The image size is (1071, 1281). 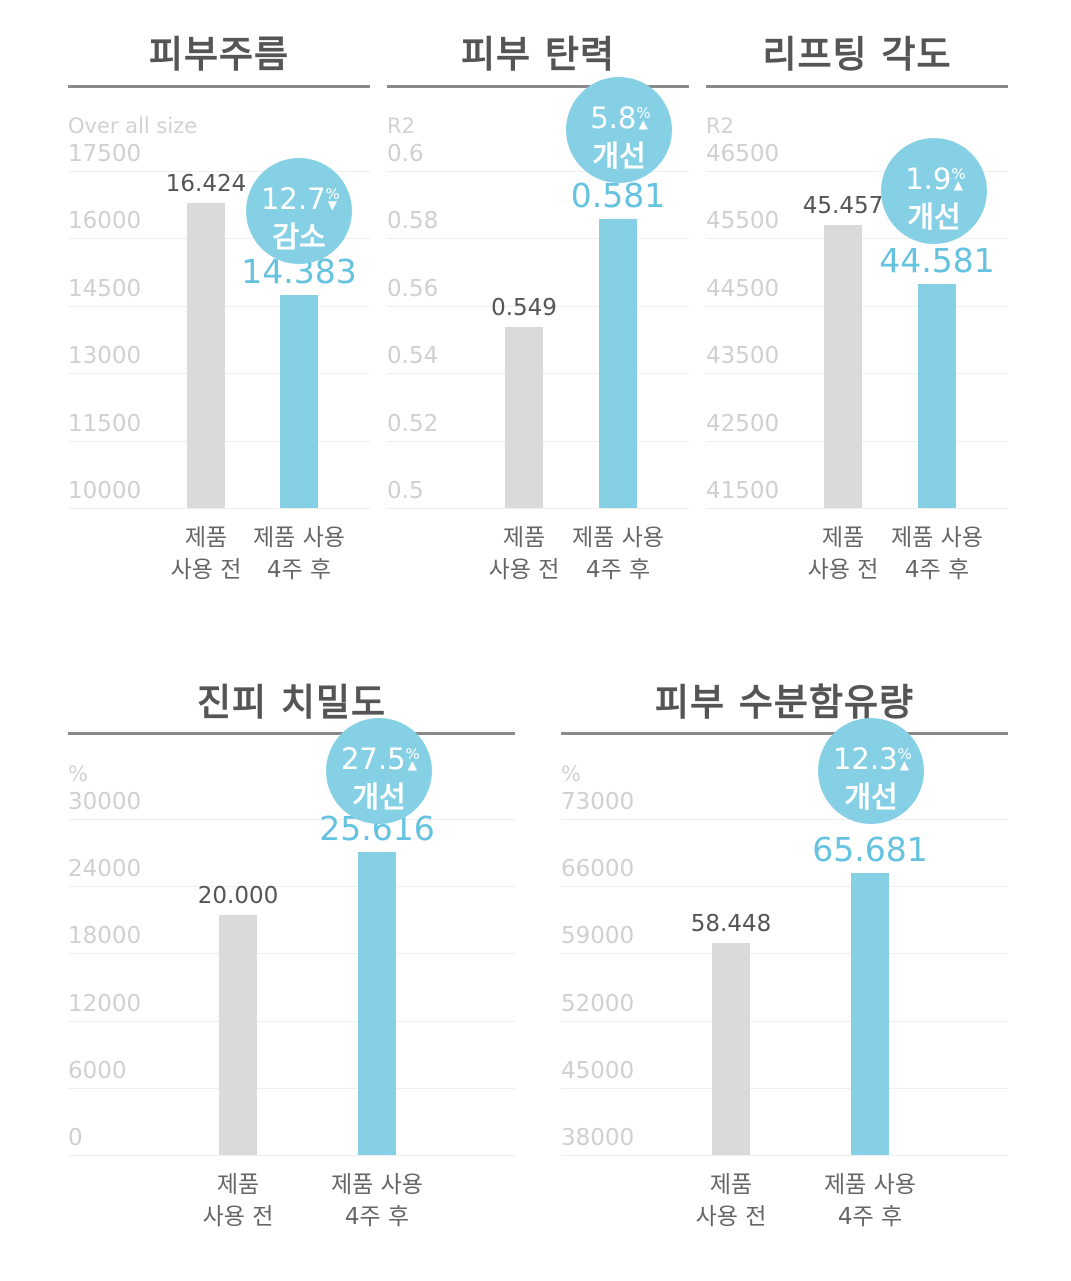 I want to click on y-tick-label: 16000, so click(x=105, y=221).